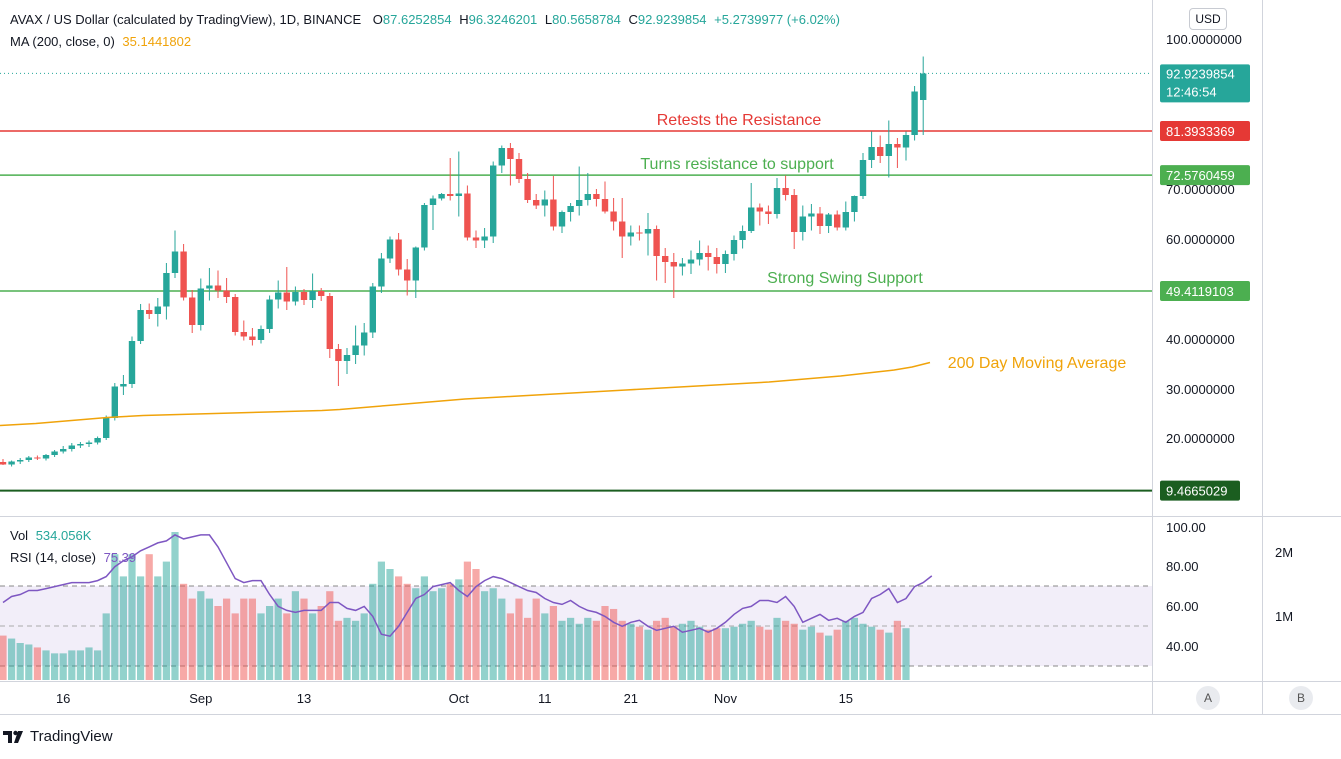 The image size is (1341, 759). I want to click on tradingview-logo-text: TradingView, so click(71, 736).